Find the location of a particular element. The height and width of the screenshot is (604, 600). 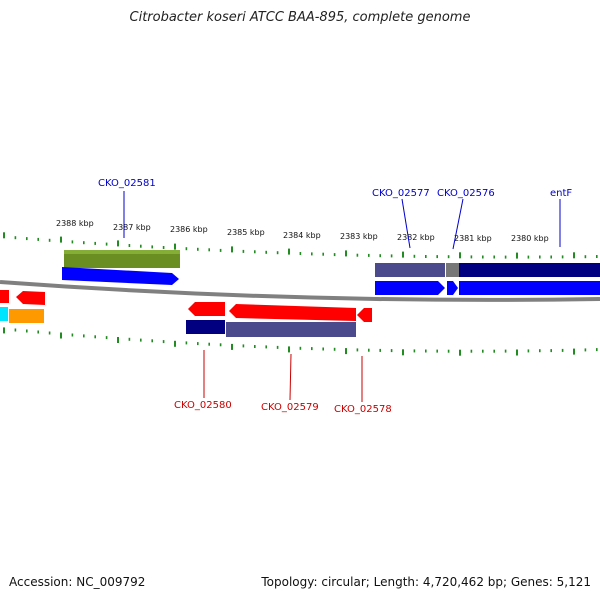

scale-label: 2383 kbp is located at coordinates (359, 236).